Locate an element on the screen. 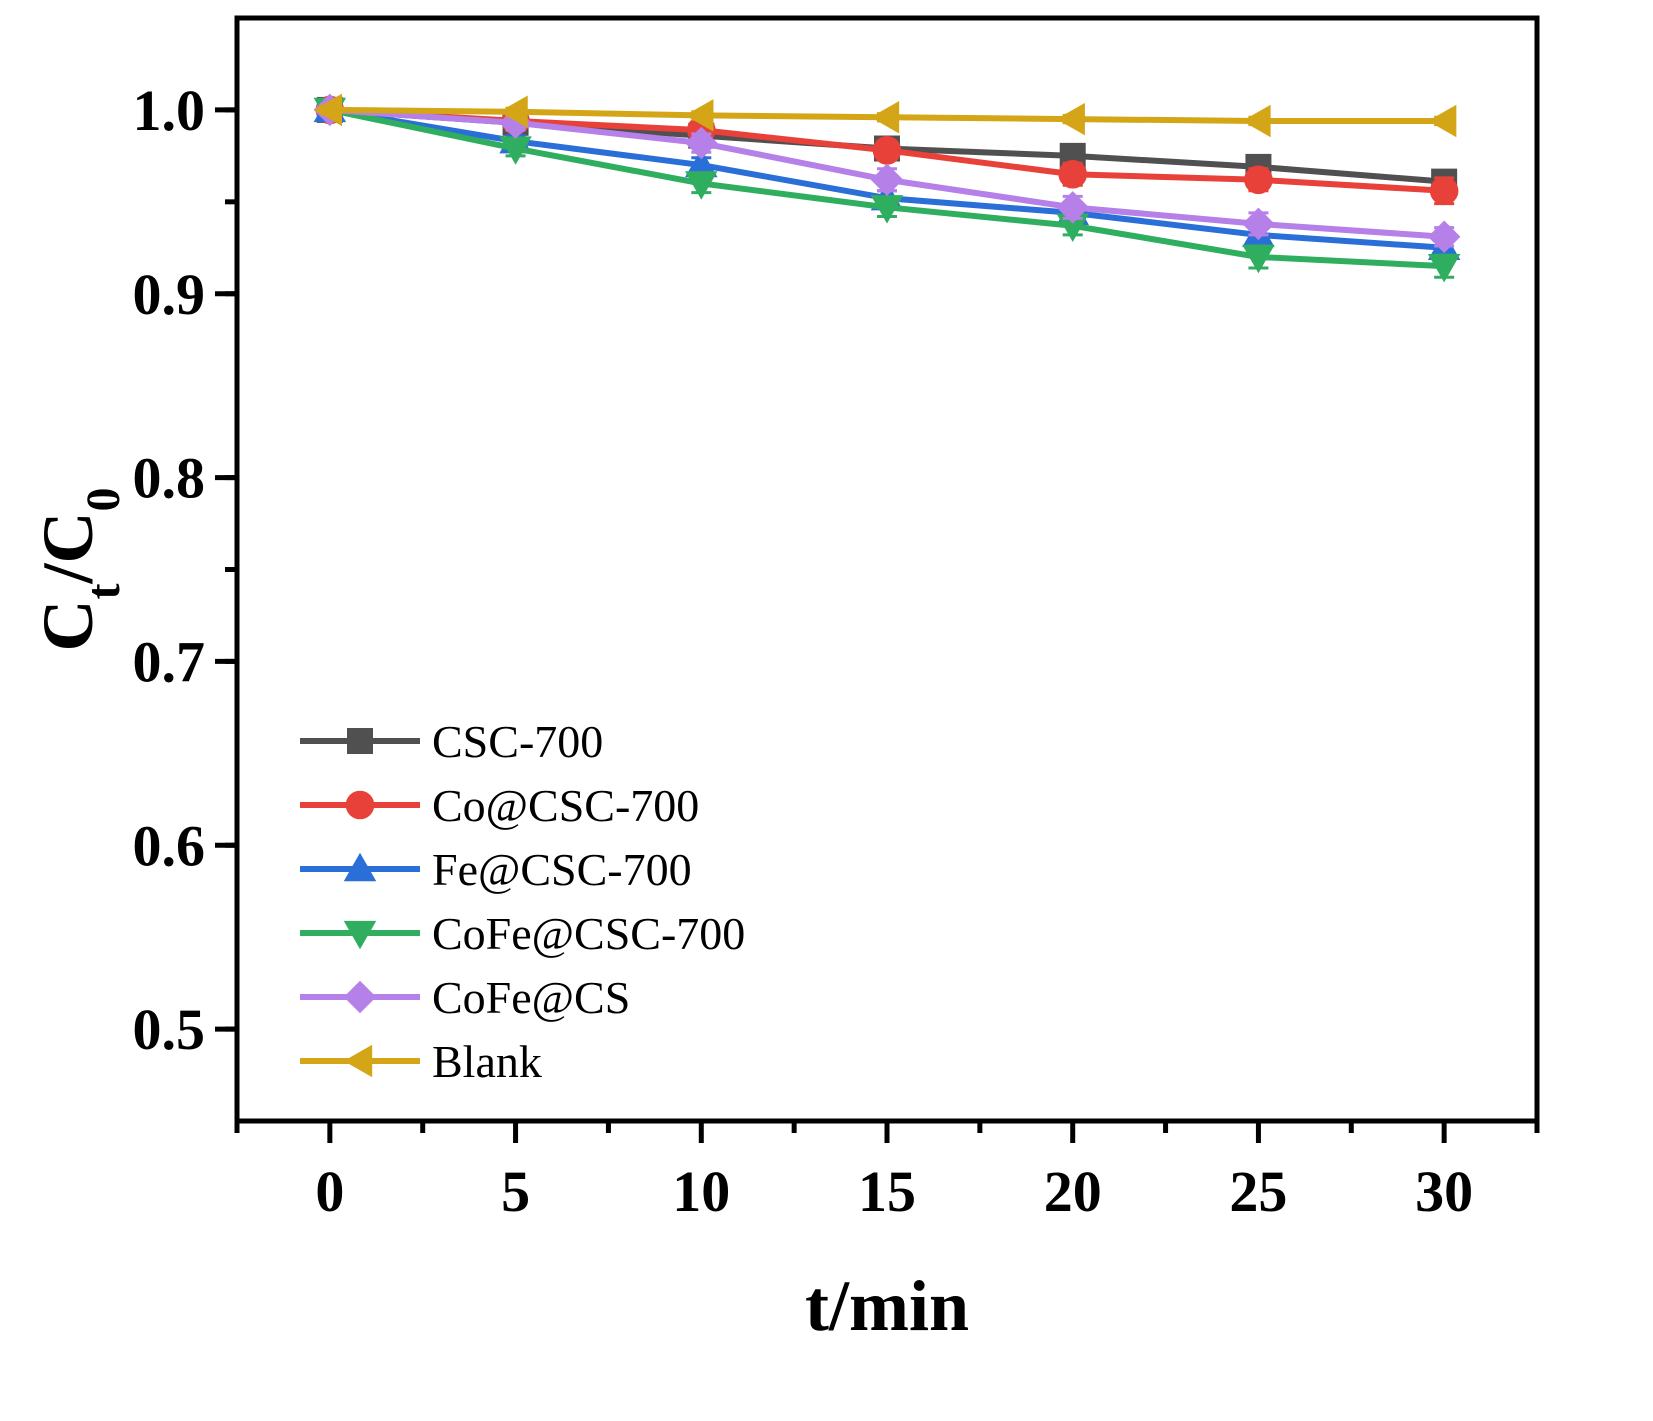  y-axis-title-sub1: t is located at coordinates (103, 591).